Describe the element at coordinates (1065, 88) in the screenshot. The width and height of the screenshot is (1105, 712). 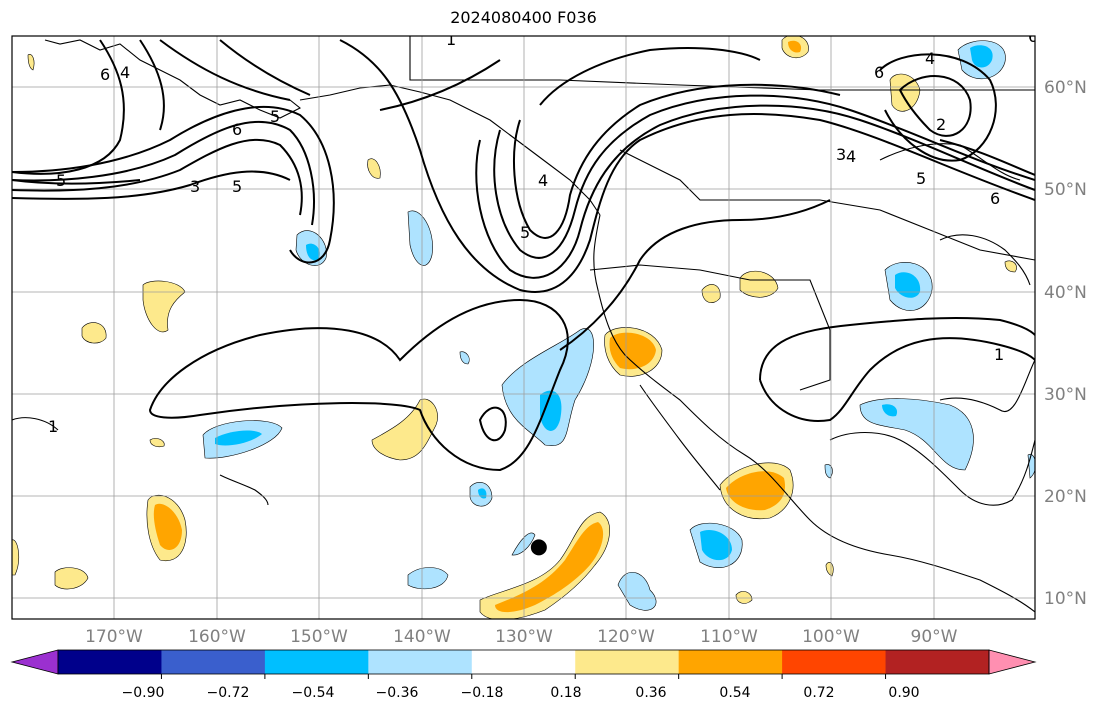
I see `latitude-label: 60°N` at that location.